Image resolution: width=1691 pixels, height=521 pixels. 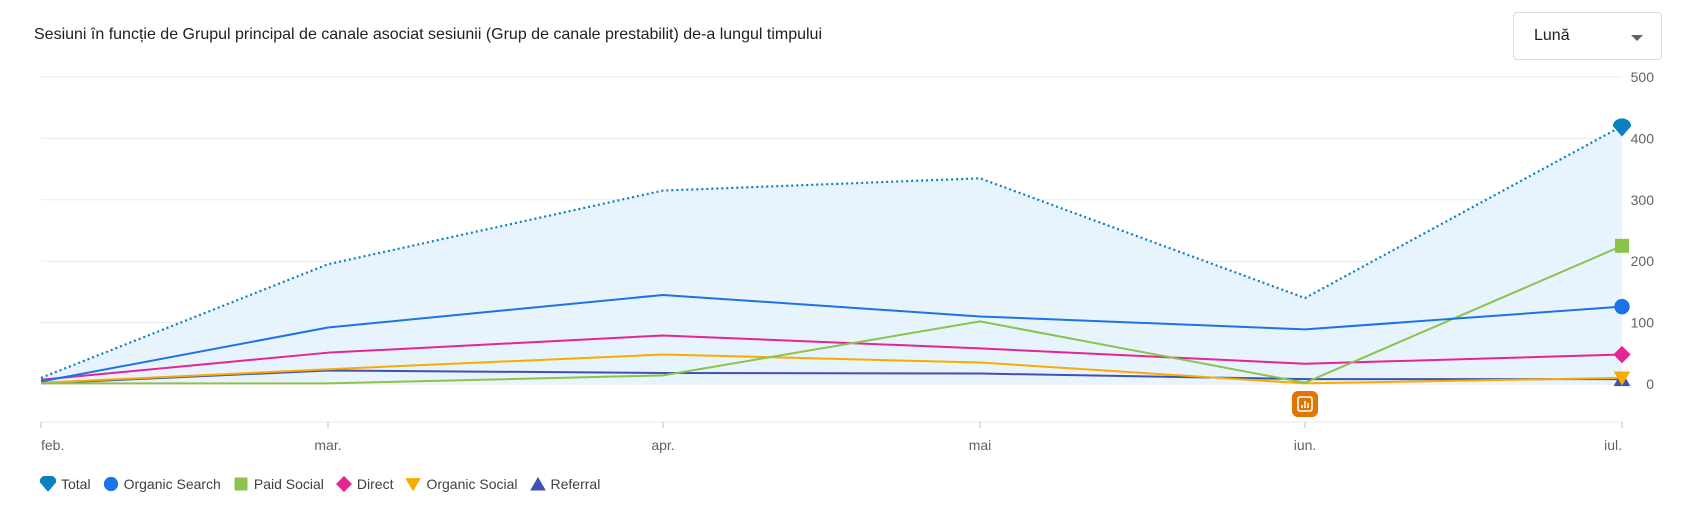 I want to click on legend-label: Total, so click(x=76, y=484).